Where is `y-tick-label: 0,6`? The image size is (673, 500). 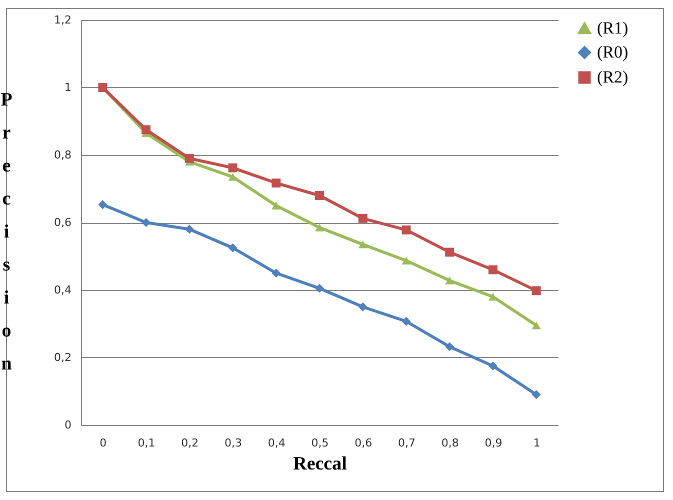 y-tick-label: 0,6 is located at coordinates (63, 222).